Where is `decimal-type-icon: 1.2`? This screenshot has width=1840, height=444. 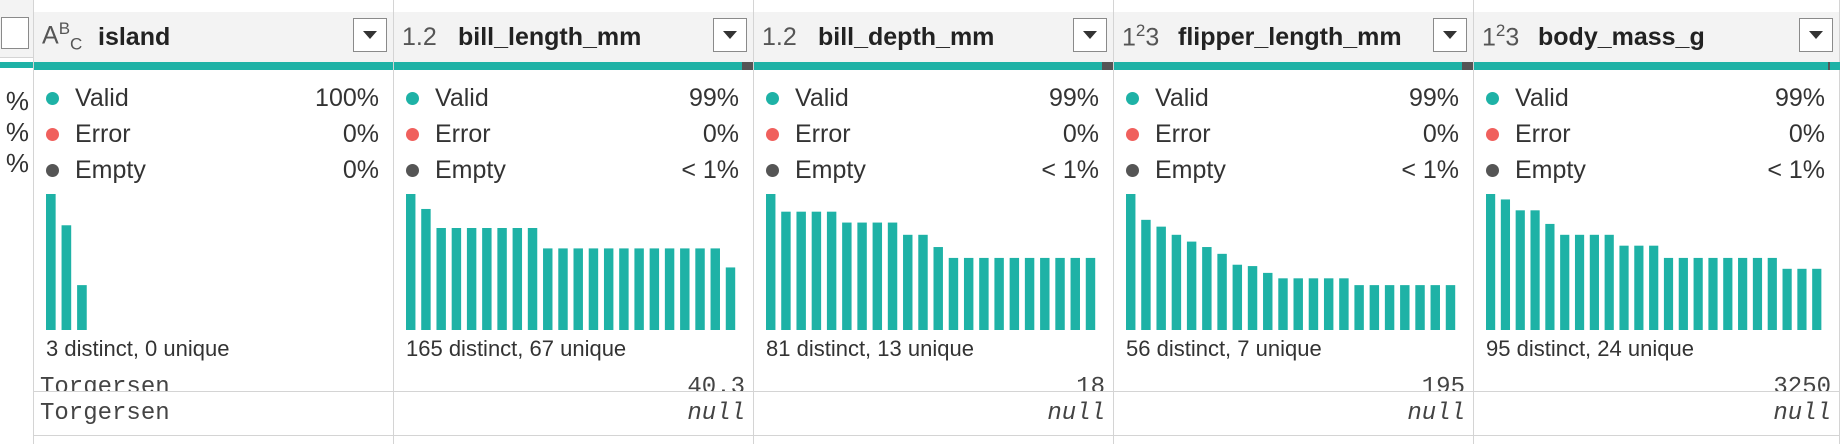 decimal-type-icon: 1.2 is located at coordinates (419, 36).